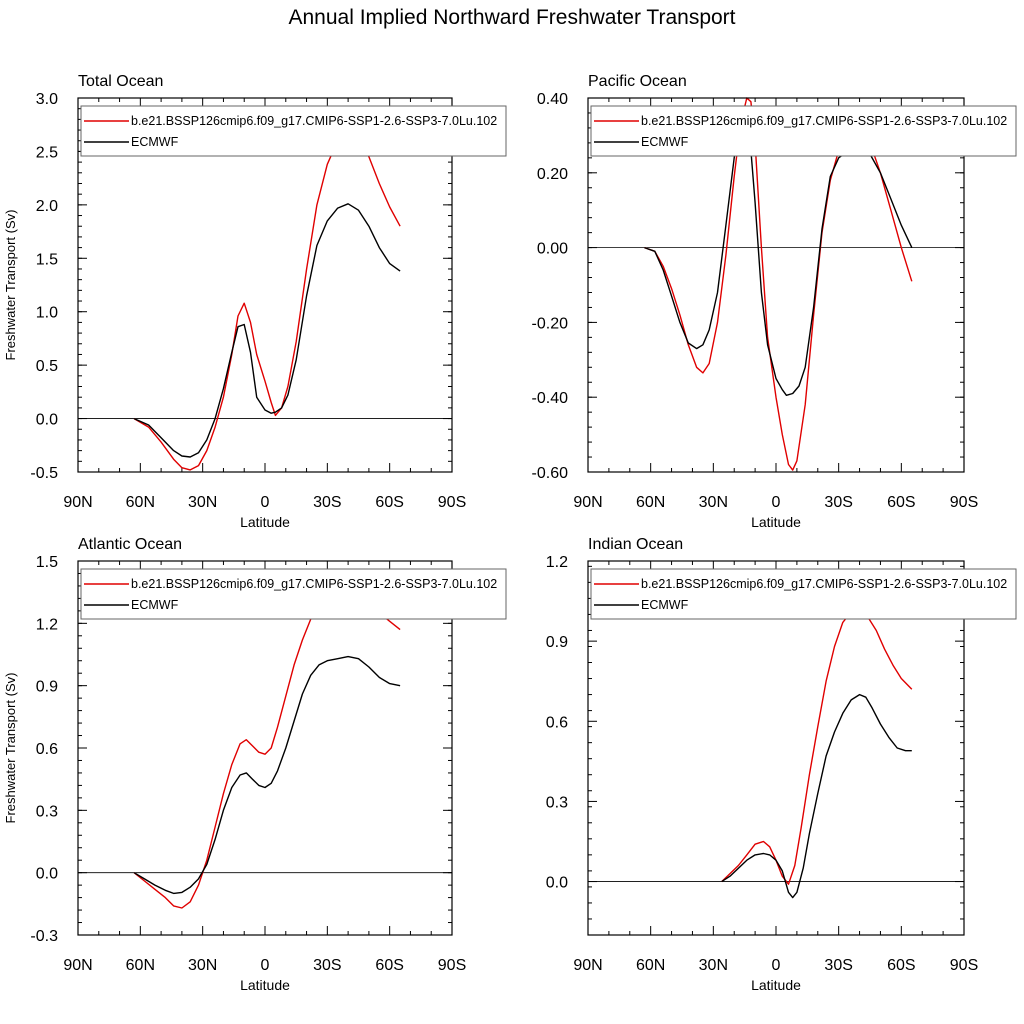  I want to click on y-tick-label: 0.5, so click(47, 366).